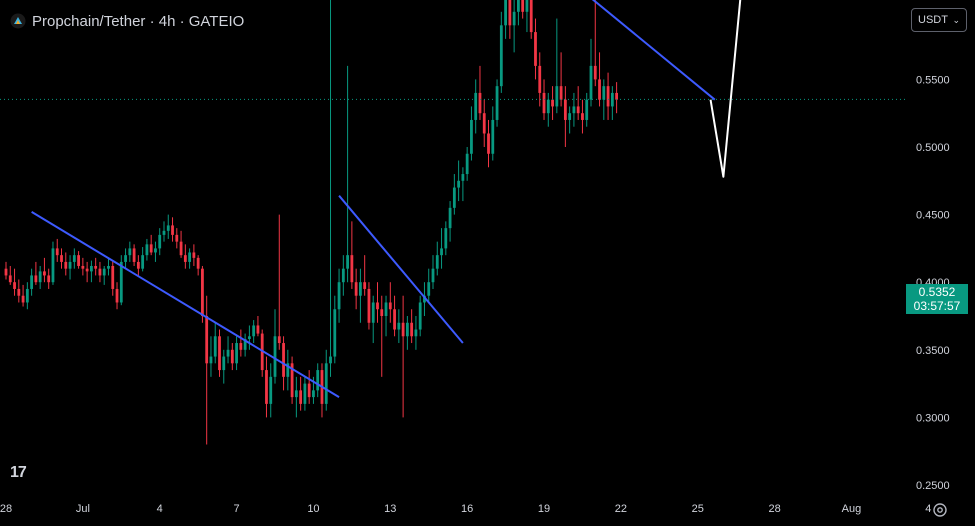 The height and width of the screenshot is (526, 975). I want to click on time-axis: 28 Jul 4 7 10 13 16 19 22 25 28 Aug 4, so click(465, 509).